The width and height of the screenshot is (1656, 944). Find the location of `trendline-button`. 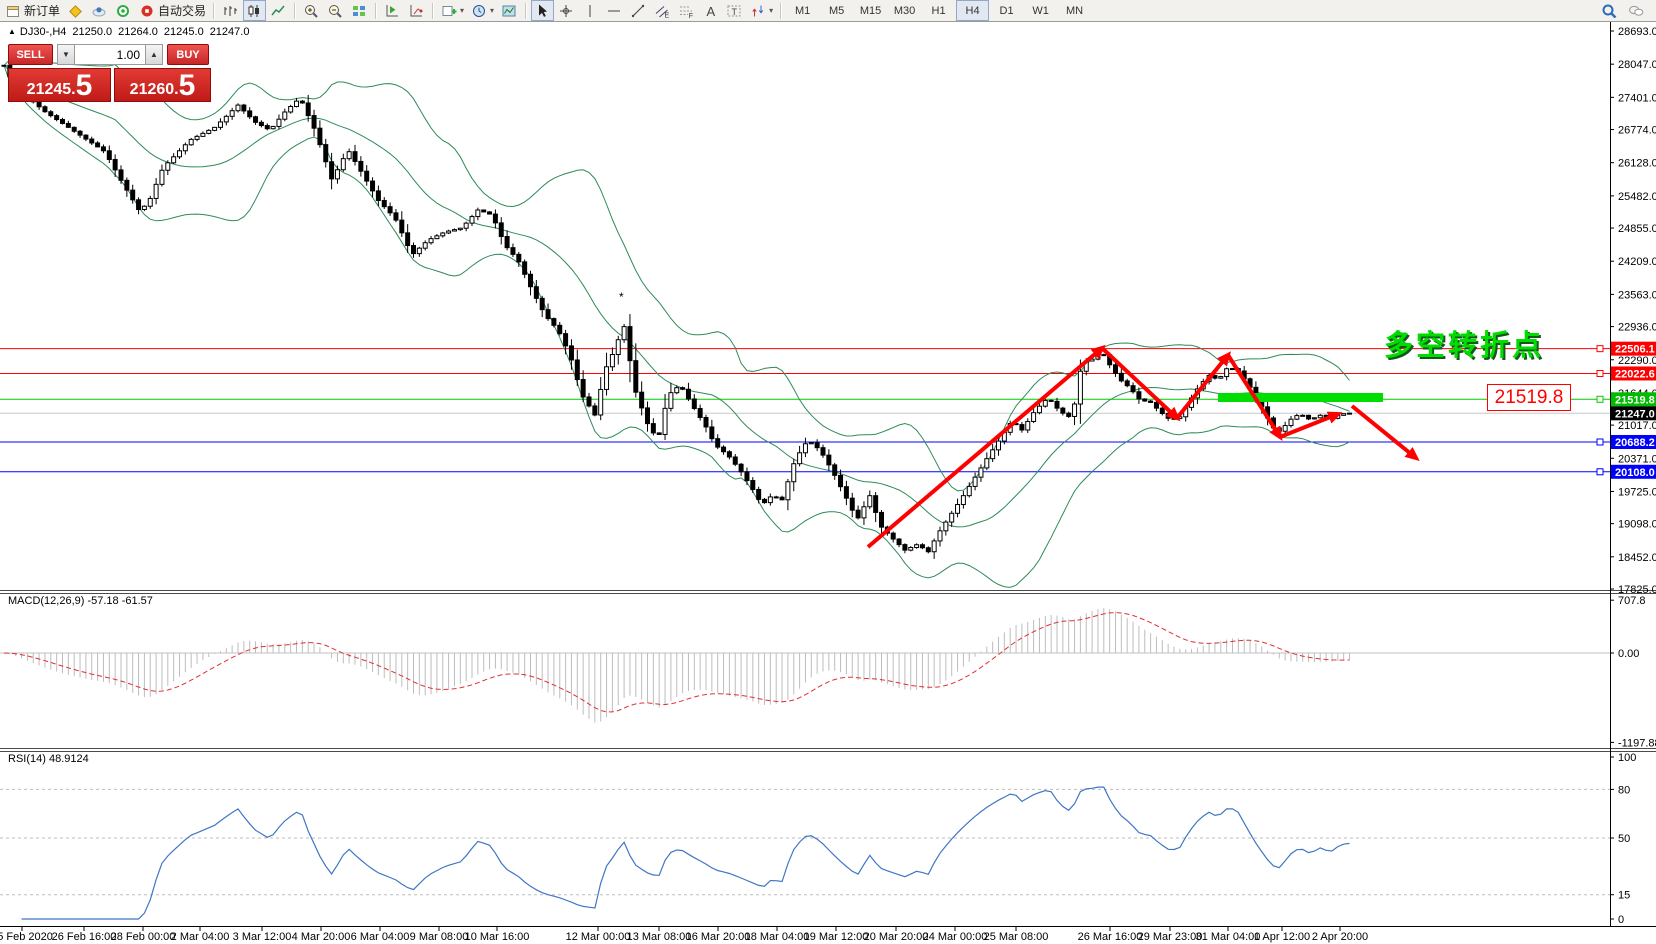

trendline-button is located at coordinates (638, 10).